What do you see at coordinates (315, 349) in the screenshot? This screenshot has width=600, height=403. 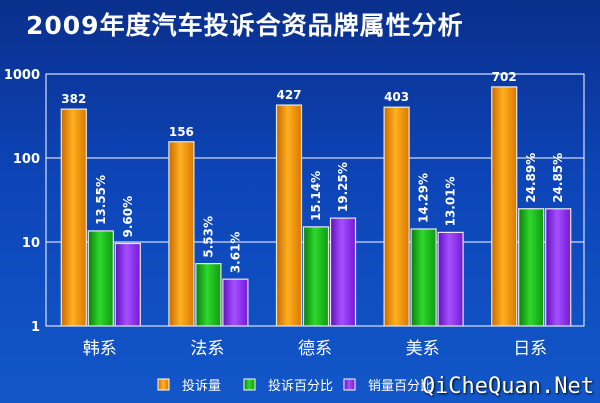 I see `x-tick-label: 德系` at bounding box center [315, 349].